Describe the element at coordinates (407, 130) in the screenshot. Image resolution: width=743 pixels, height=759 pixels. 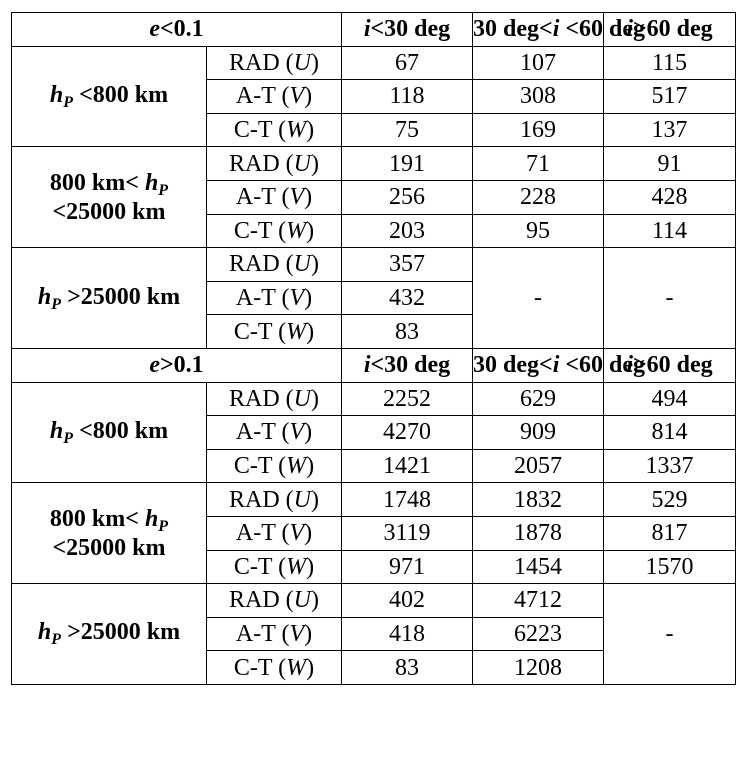
I see `value-cell: 75` at that location.